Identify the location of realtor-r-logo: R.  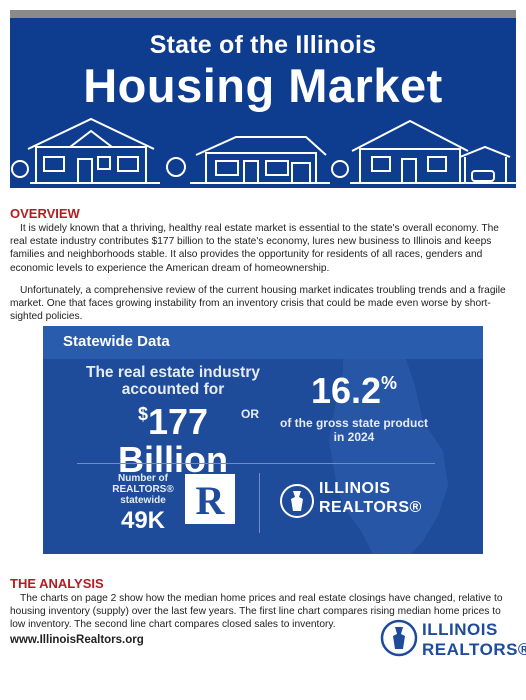
(210, 499).